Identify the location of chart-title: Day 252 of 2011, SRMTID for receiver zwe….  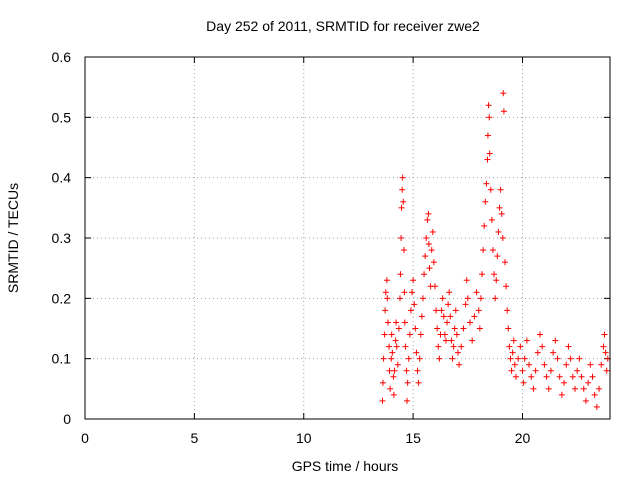
(343, 26).